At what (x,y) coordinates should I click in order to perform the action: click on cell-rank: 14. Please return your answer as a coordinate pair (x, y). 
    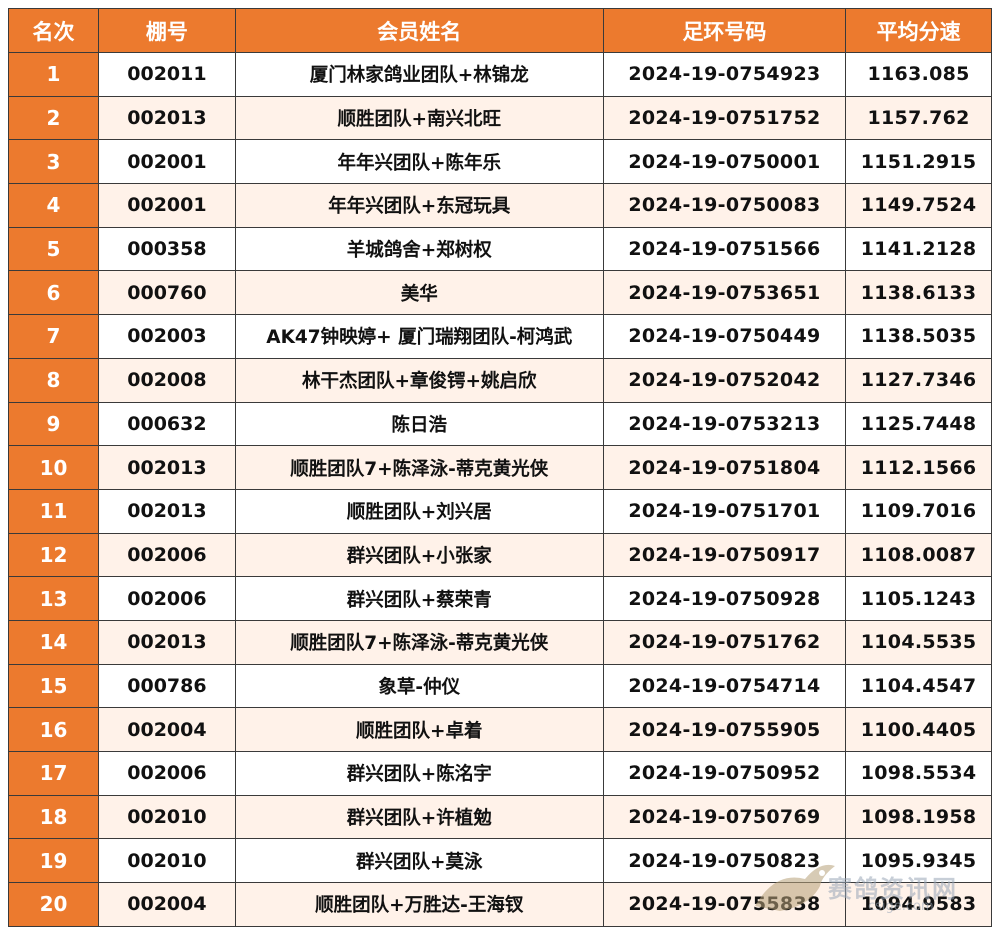
    Looking at the image, I should click on (53, 642).